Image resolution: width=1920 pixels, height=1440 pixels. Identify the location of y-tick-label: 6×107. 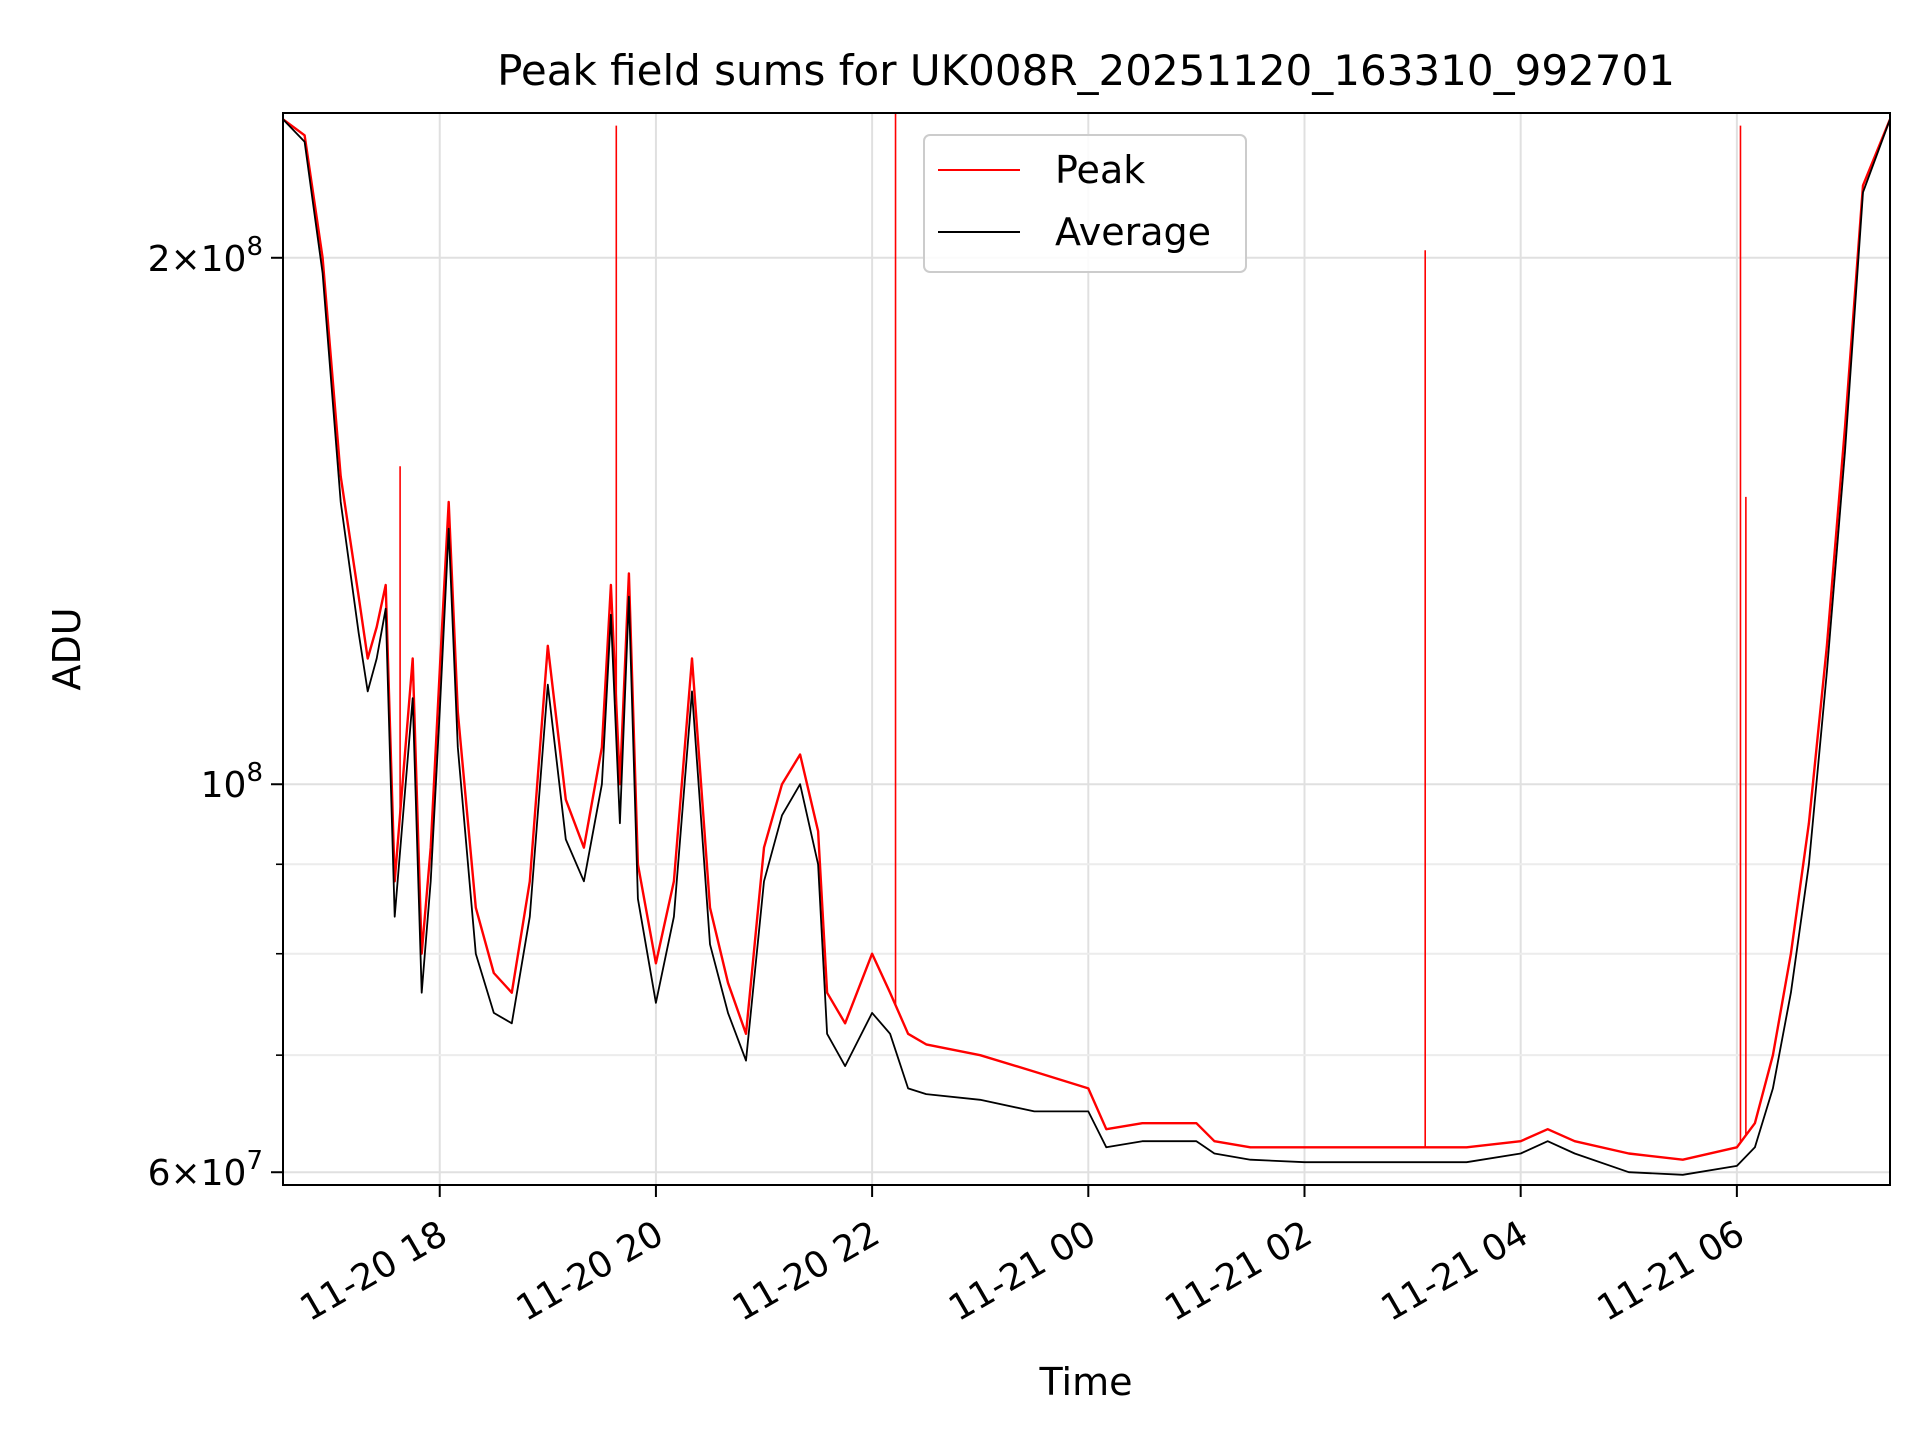
(205, 1170).